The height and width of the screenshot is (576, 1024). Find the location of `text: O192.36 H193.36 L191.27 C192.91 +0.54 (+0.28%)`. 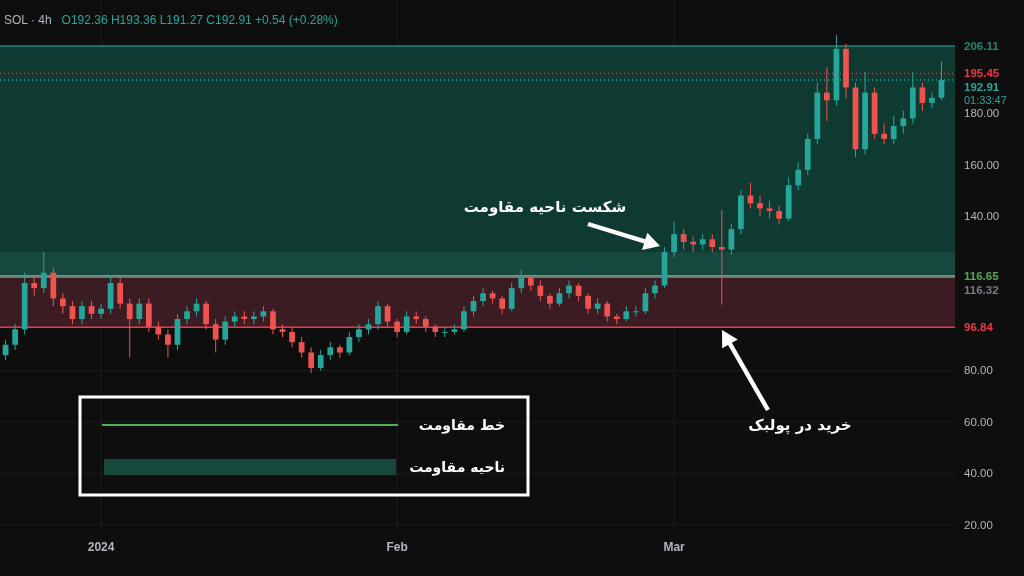

text: O192.36 H193.36 L191.27 C192.91 +0.54 (+0.28%) is located at coordinates (199, 20).